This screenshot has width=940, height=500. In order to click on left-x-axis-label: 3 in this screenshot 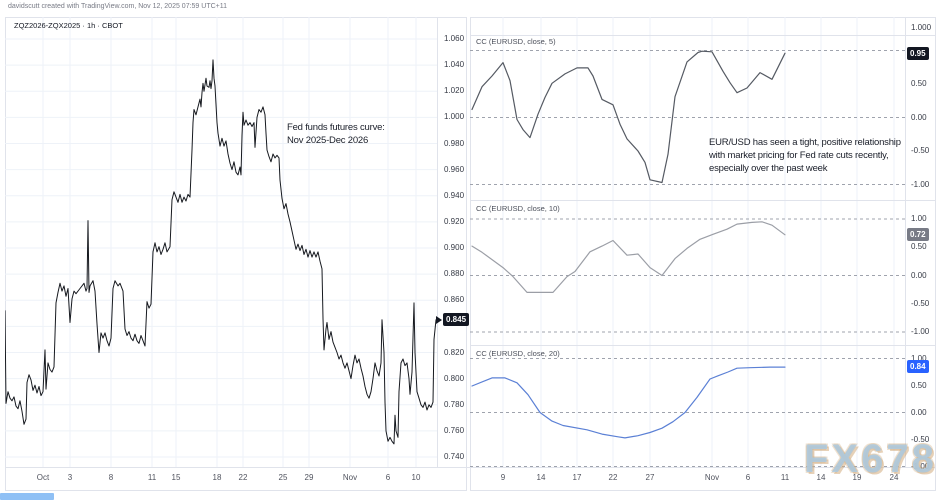, I will do `click(70, 477)`.